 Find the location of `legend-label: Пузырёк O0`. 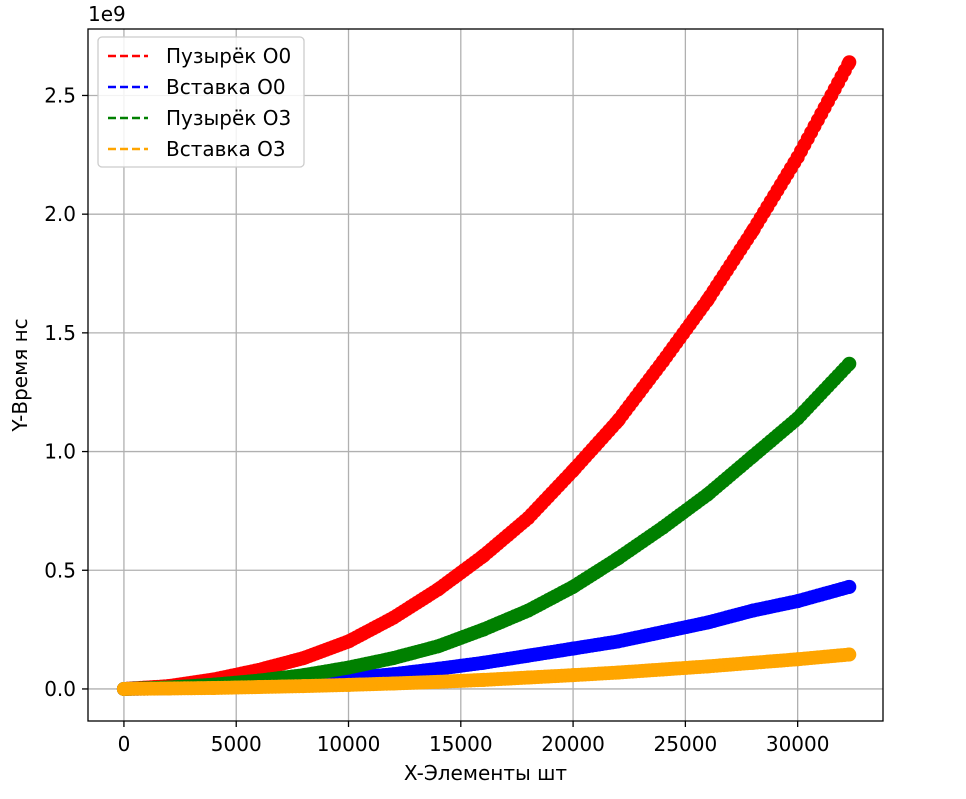

legend-label: Пузырёк O0 is located at coordinates (228, 56).